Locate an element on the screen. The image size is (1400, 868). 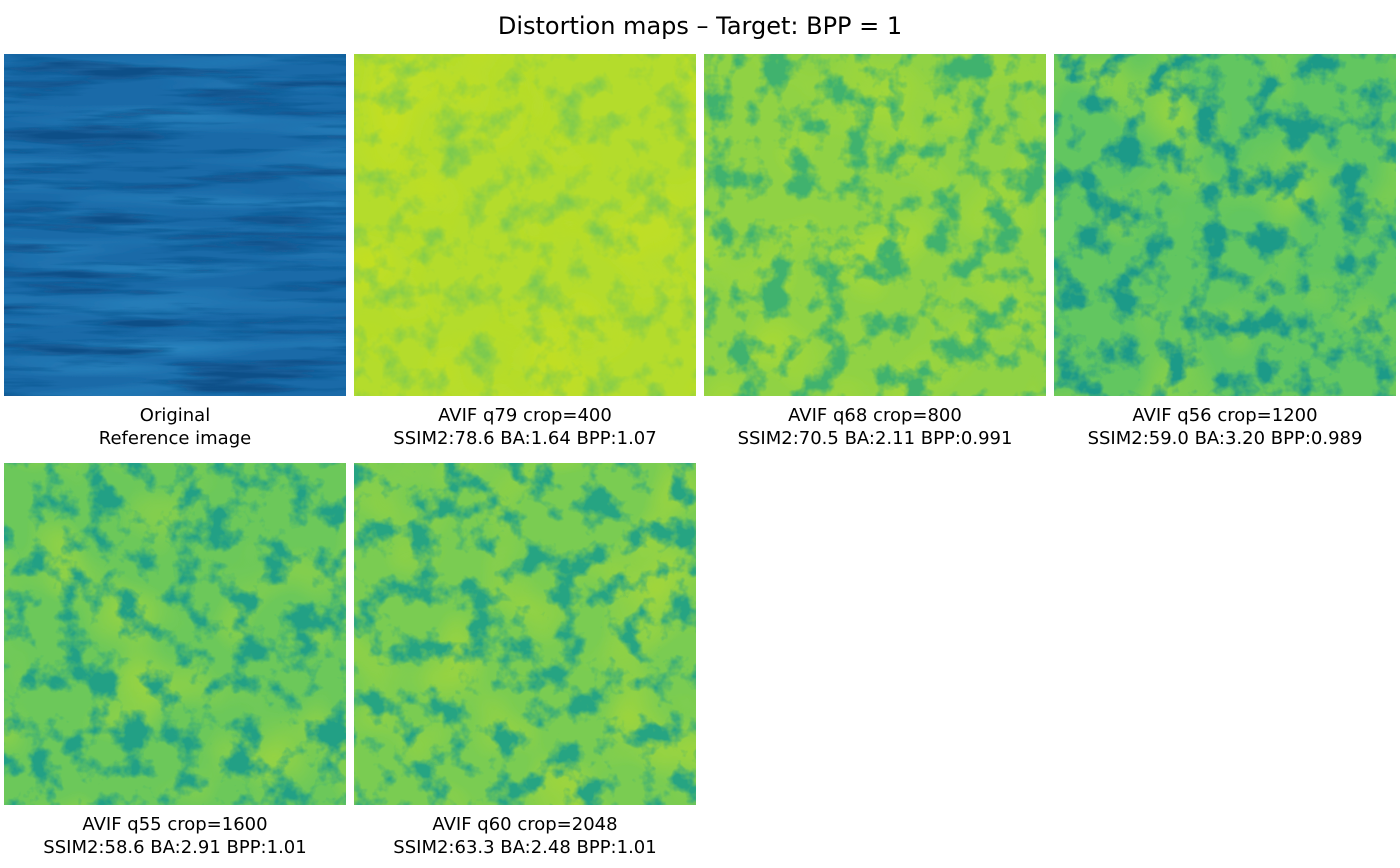
caption-metrics: Reference image is located at coordinates (175, 438).